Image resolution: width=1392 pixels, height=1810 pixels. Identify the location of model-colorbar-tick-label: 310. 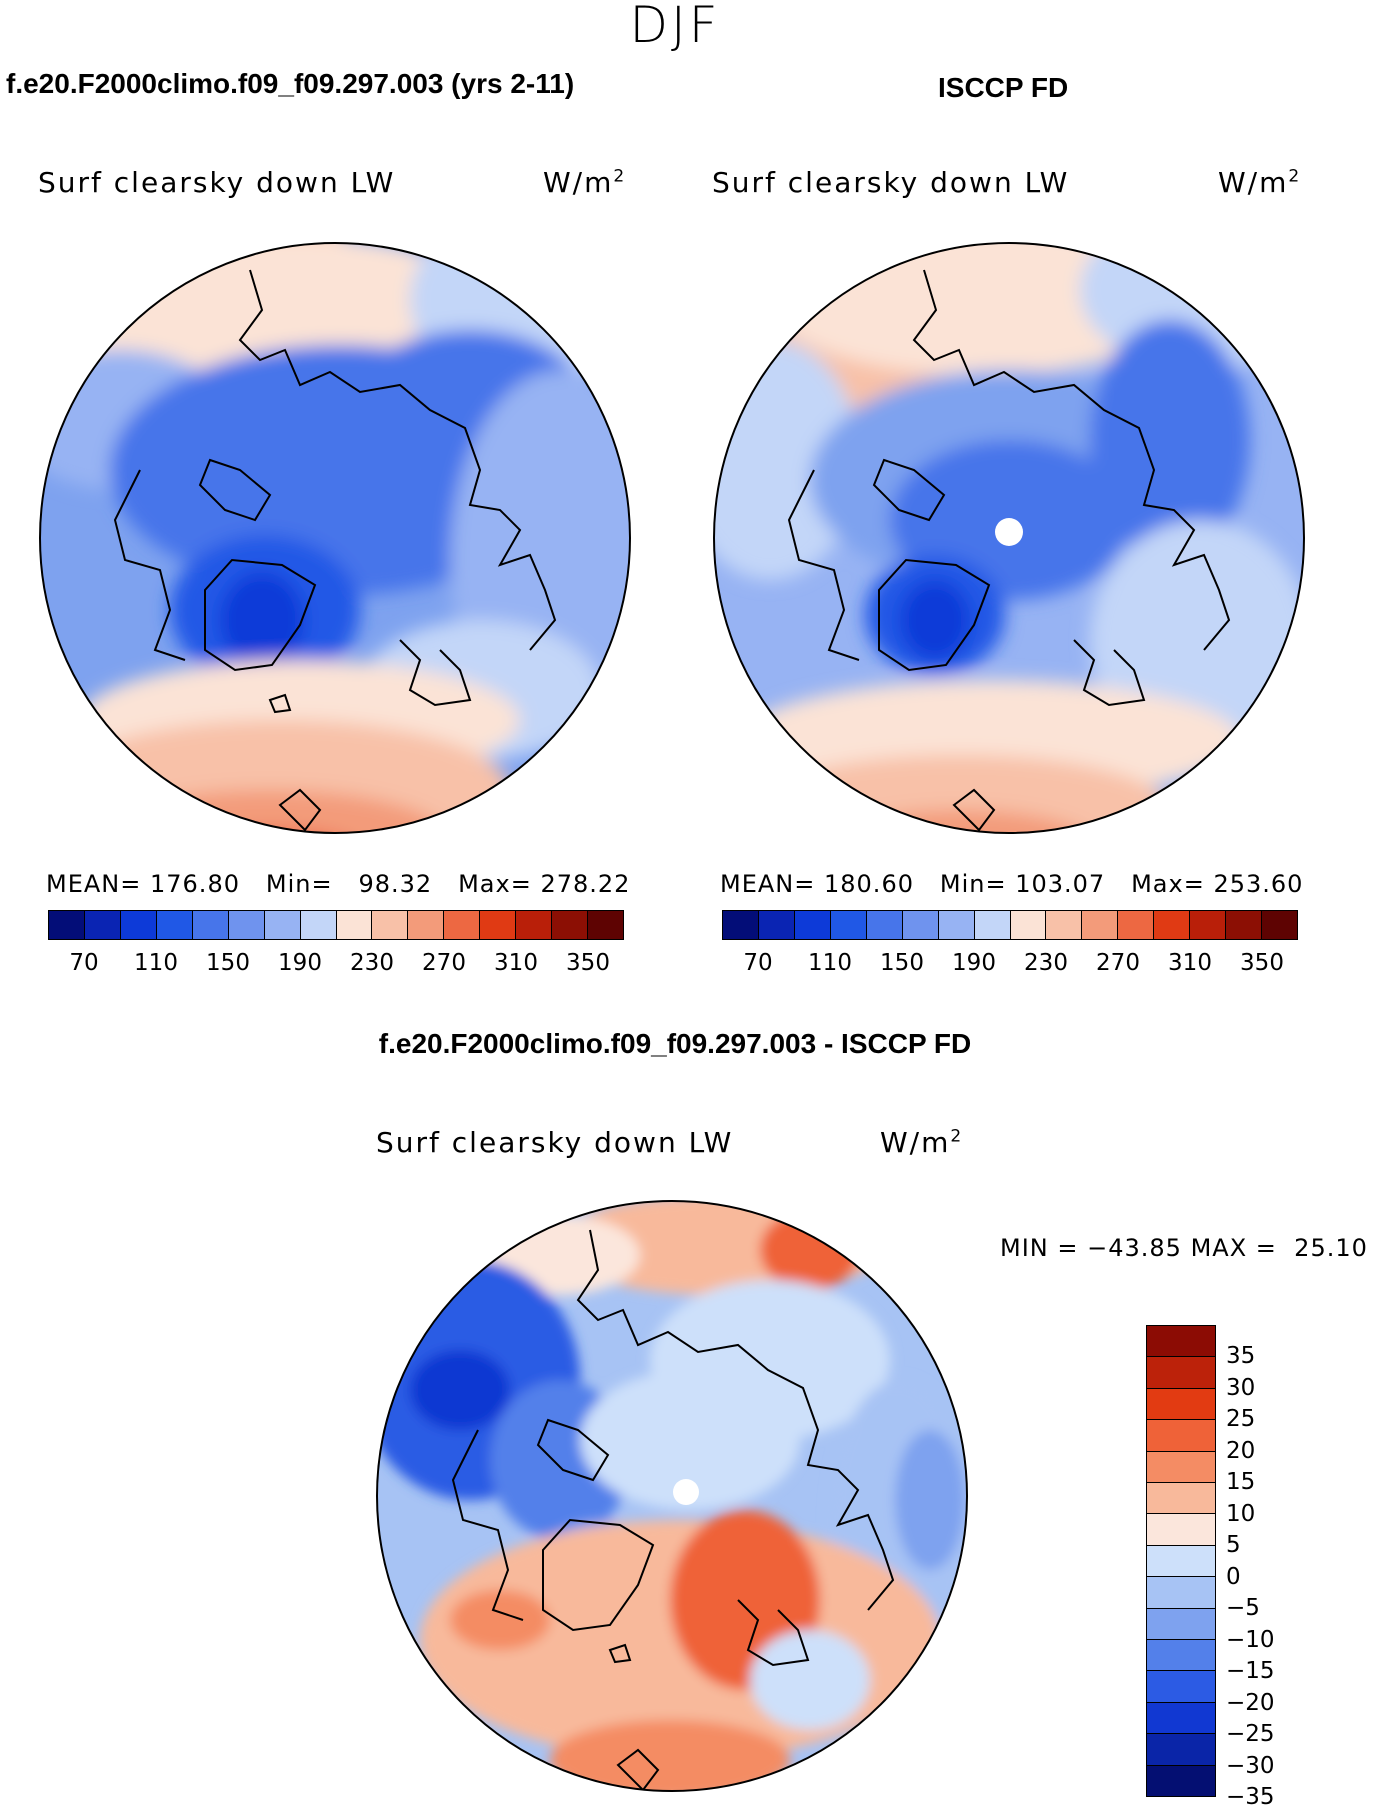
(516, 963).